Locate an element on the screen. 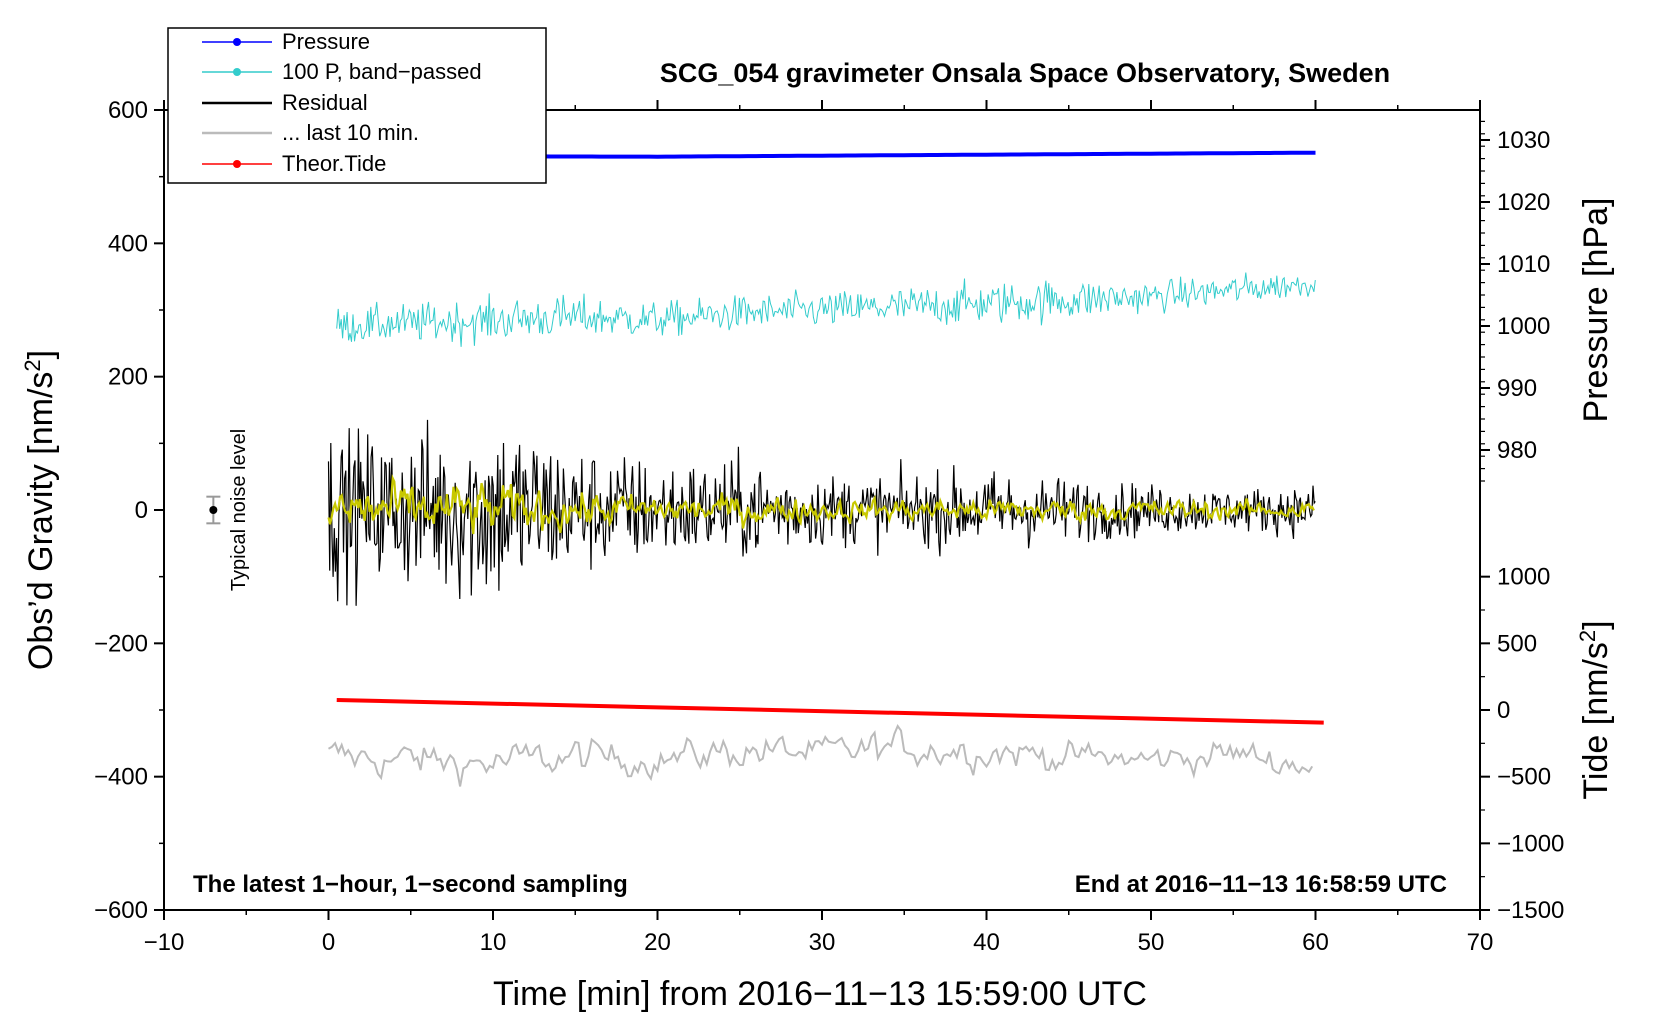 The height and width of the screenshot is (1020, 1660). y-tick-label: 200 is located at coordinates (128, 377).